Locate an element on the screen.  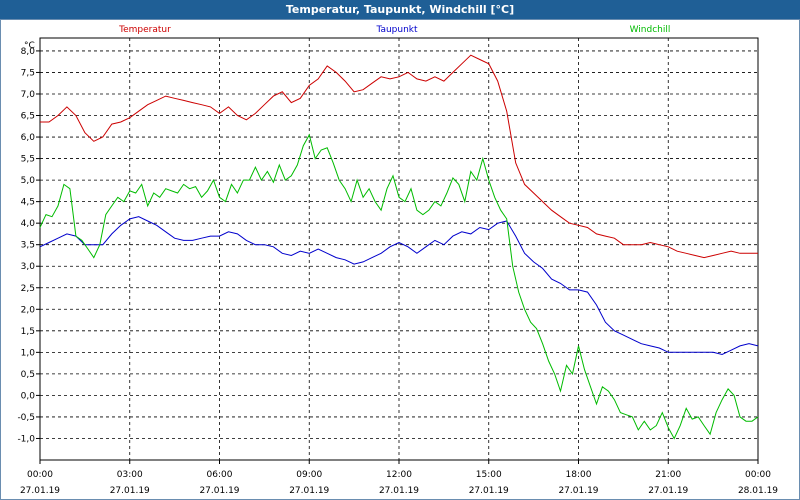
legend-taupunkt: Taupunkt is located at coordinates (396, 30).